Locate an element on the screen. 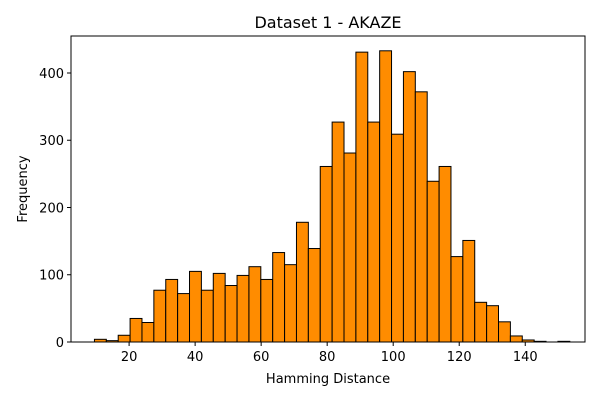 This screenshot has width=600, height=400. y-tick-label: 400 is located at coordinates (51, 74).